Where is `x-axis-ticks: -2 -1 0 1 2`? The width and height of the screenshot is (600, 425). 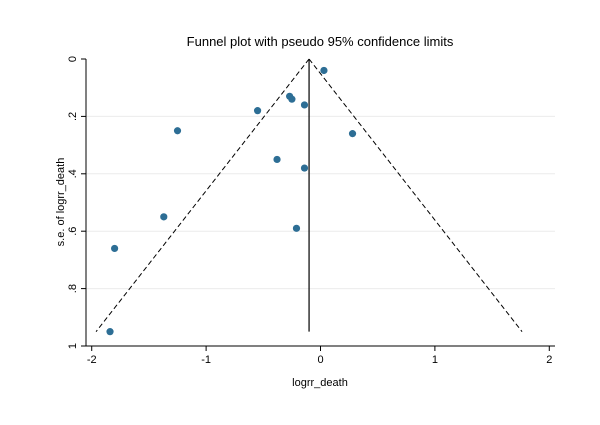 x-axis-ticks: -2 -1 0 1 2 is located at coordinates (319, 356).